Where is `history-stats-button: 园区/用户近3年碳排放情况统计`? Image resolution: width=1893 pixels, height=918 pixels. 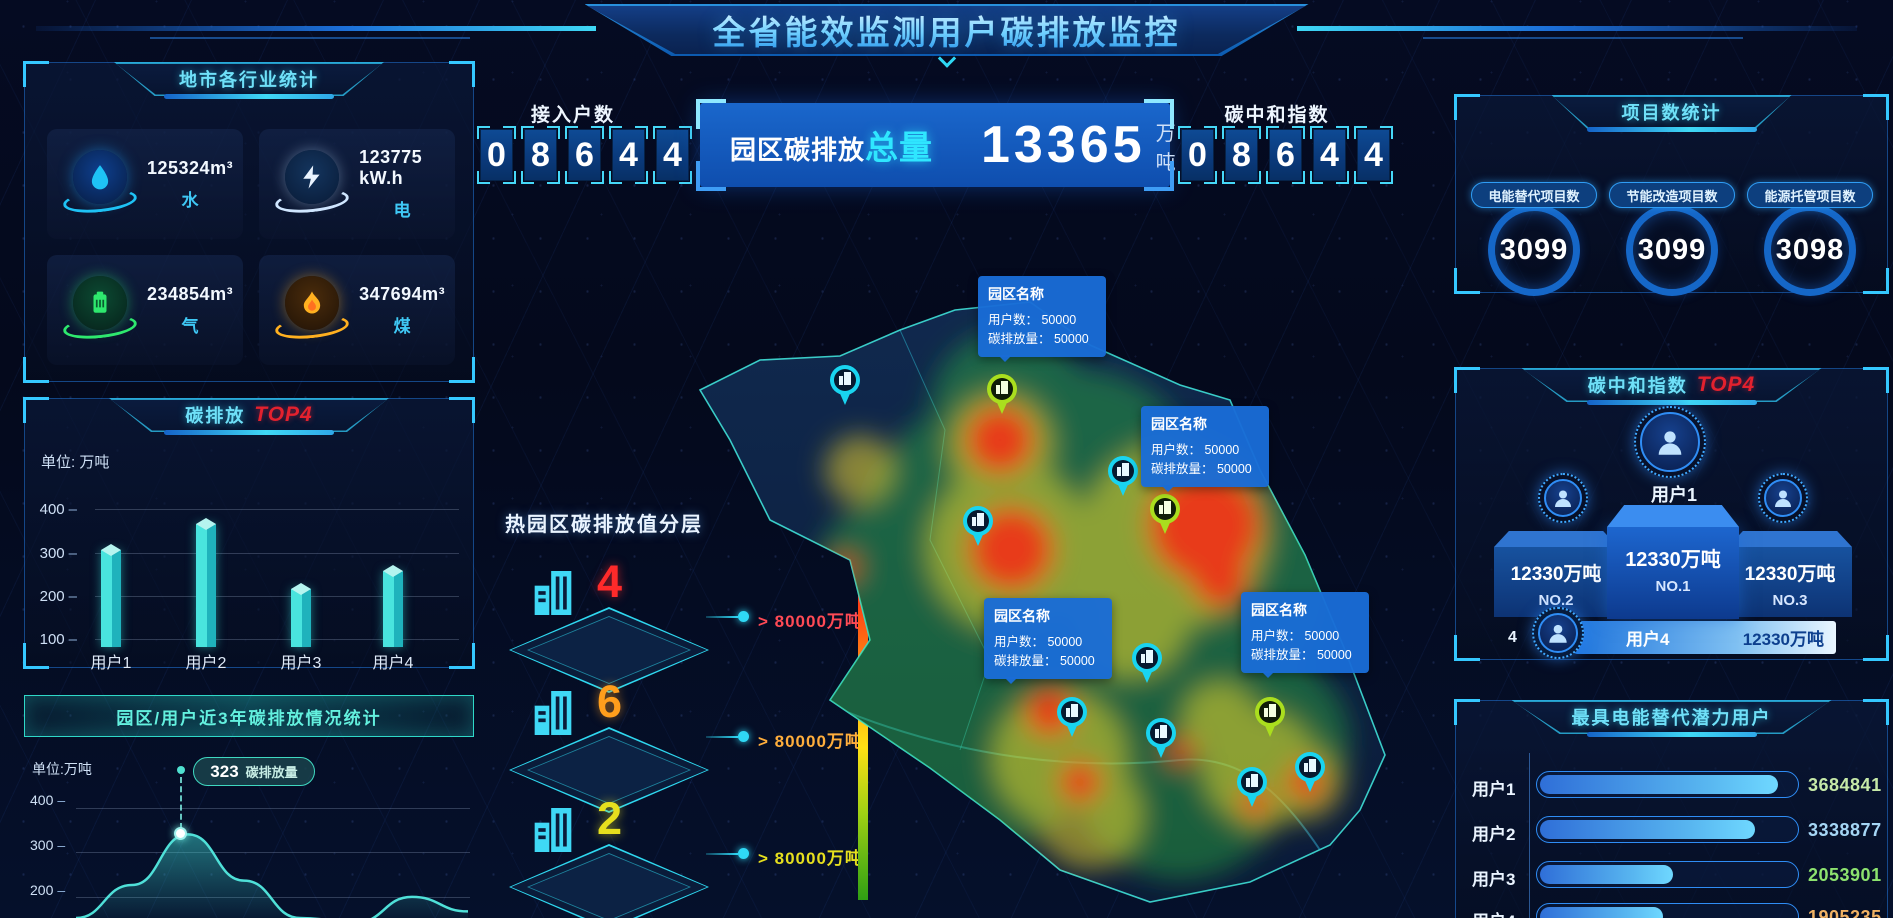
history-stats-button: 园区/用户近3年碳排放情况统计 is located at coordinates (249, 716).